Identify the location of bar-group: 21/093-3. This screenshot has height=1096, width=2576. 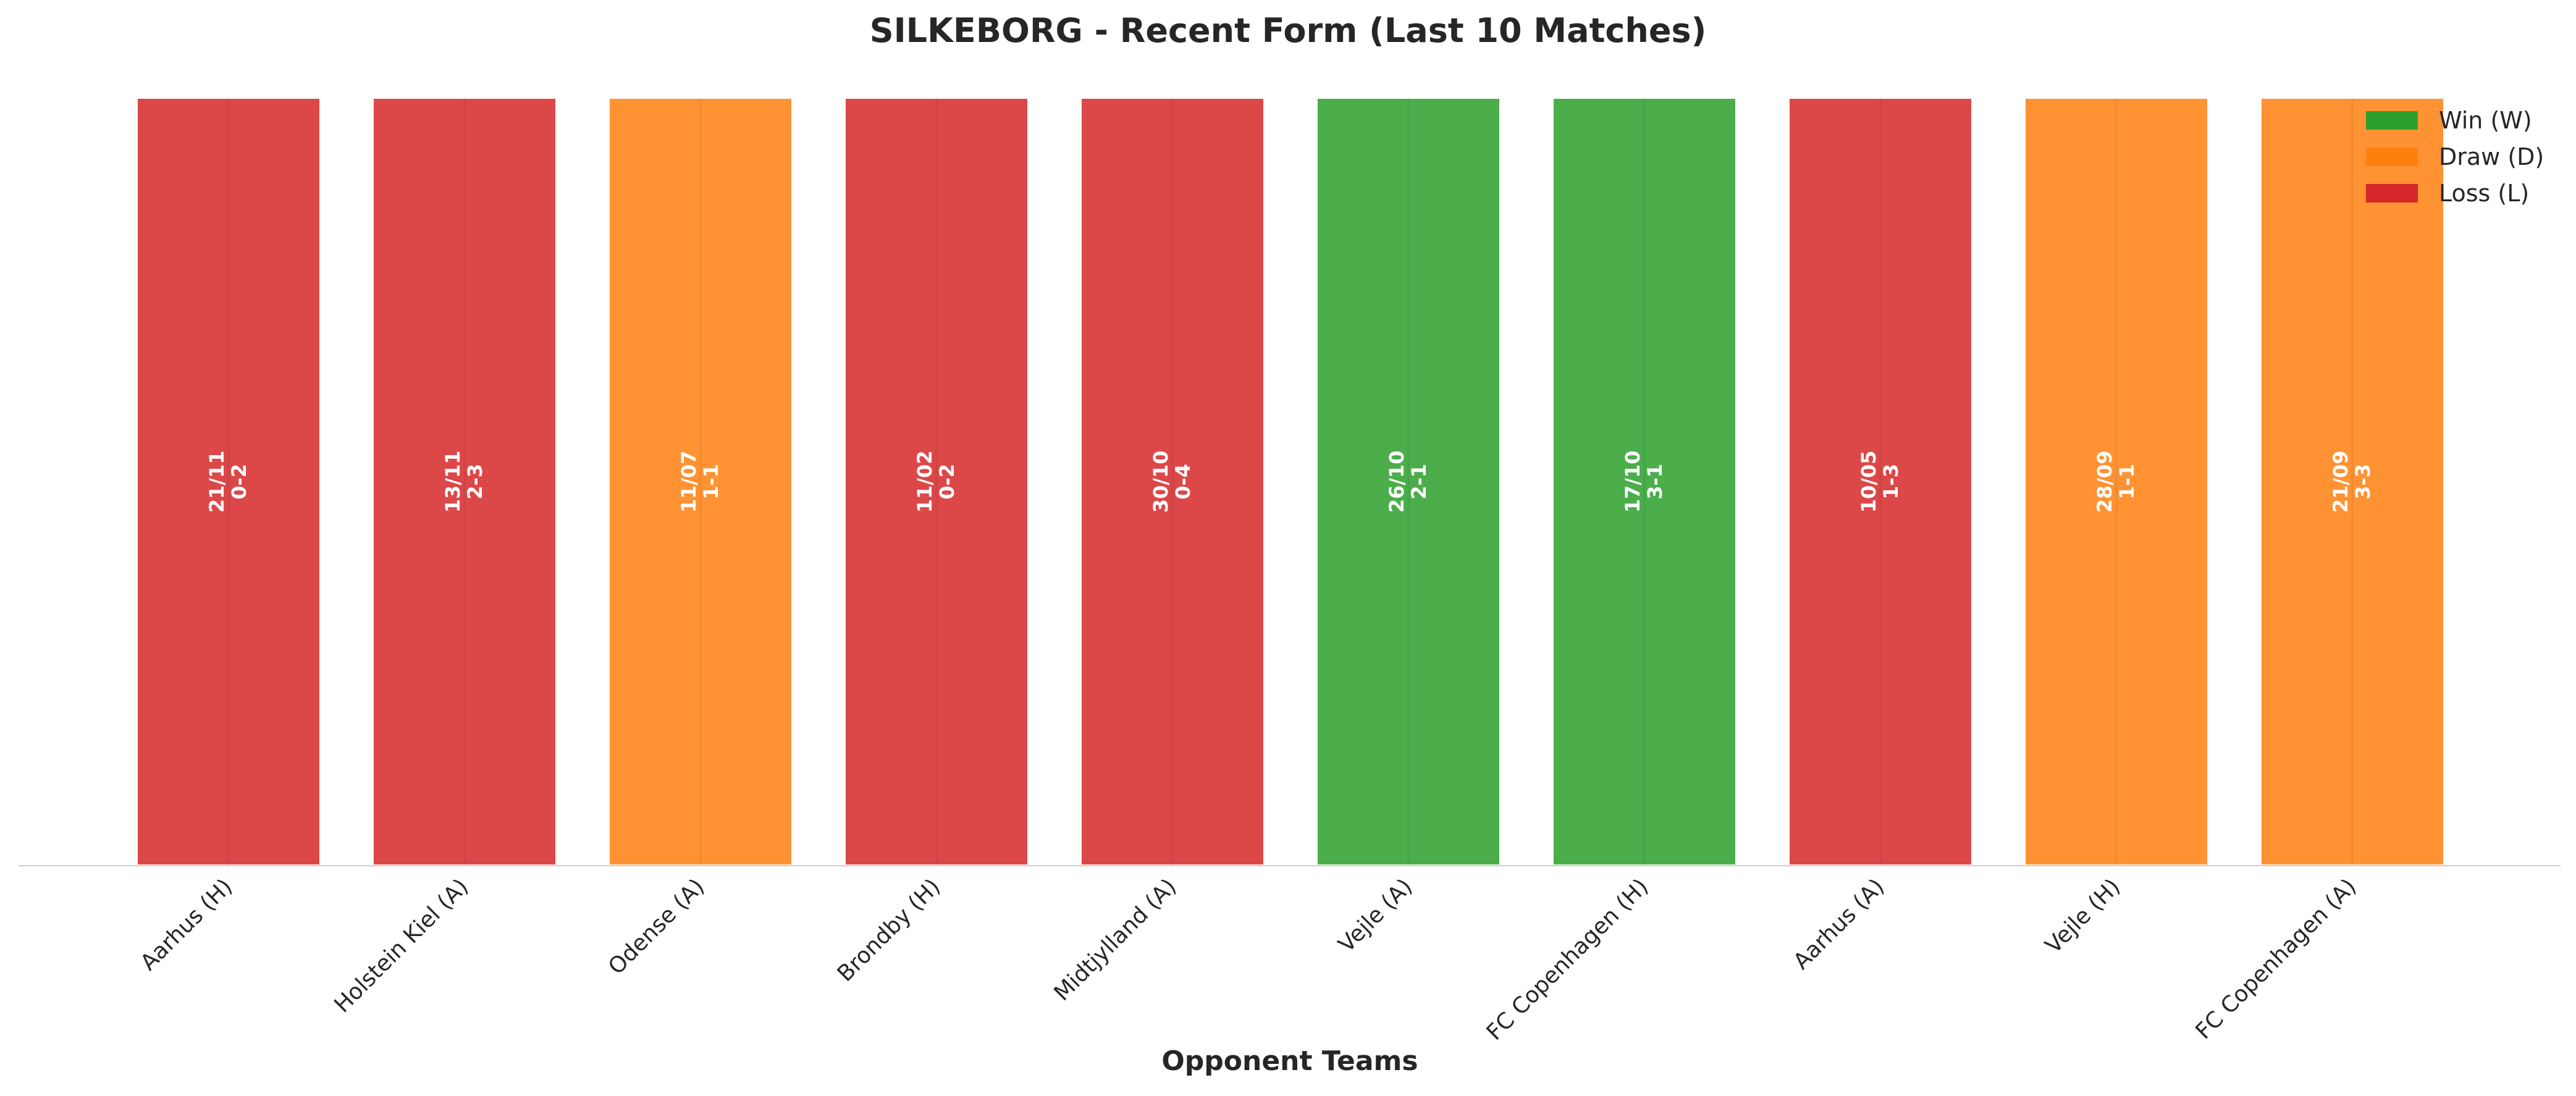
(2352, 482).